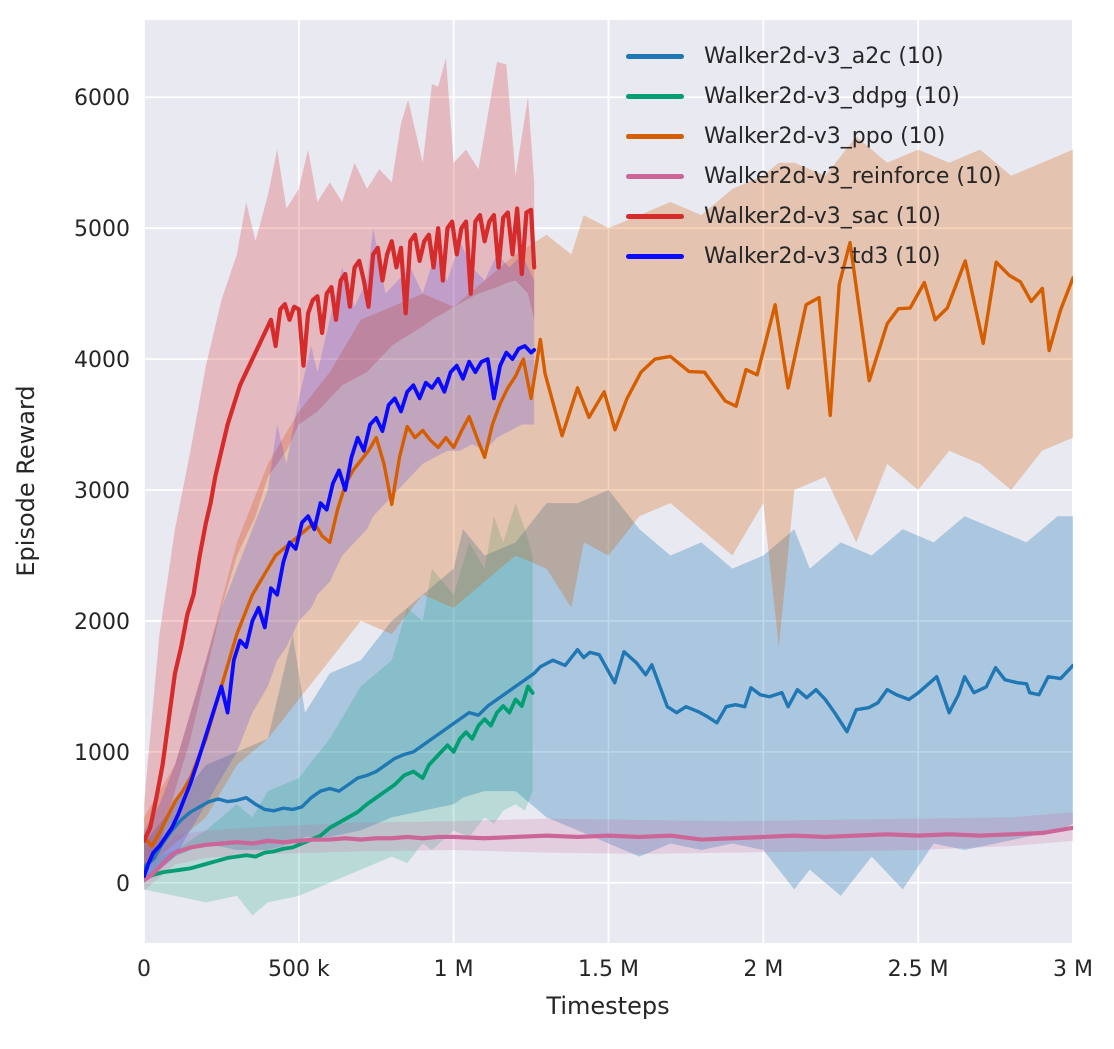 This screenshot has width=1114, height=1049. I want to click on legend-entry-ppo: Walker2d-v3_ppo (10), so click(814, 136).